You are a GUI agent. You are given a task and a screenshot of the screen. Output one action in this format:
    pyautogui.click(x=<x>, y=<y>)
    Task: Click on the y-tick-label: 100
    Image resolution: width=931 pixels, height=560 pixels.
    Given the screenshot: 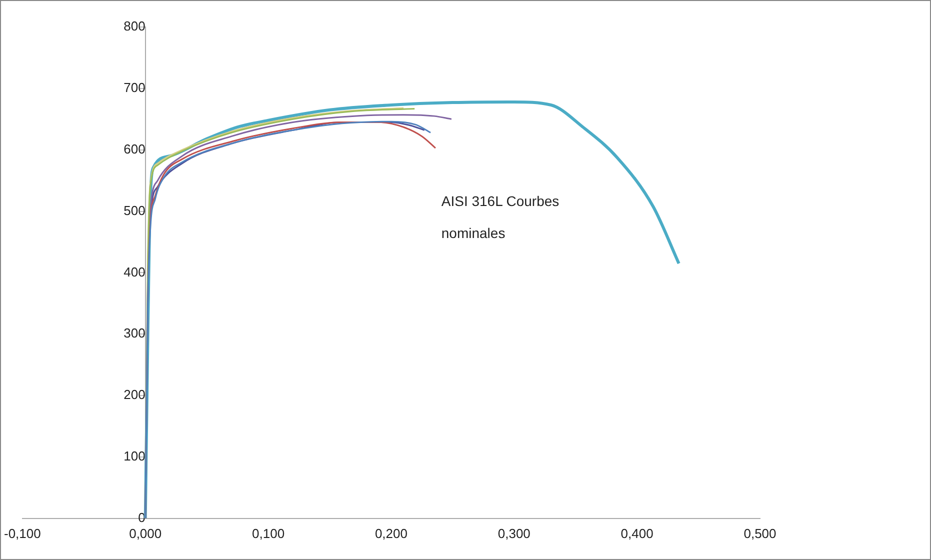 What is the action you would take?
    pyautogui.click(x=135, y=456)
    